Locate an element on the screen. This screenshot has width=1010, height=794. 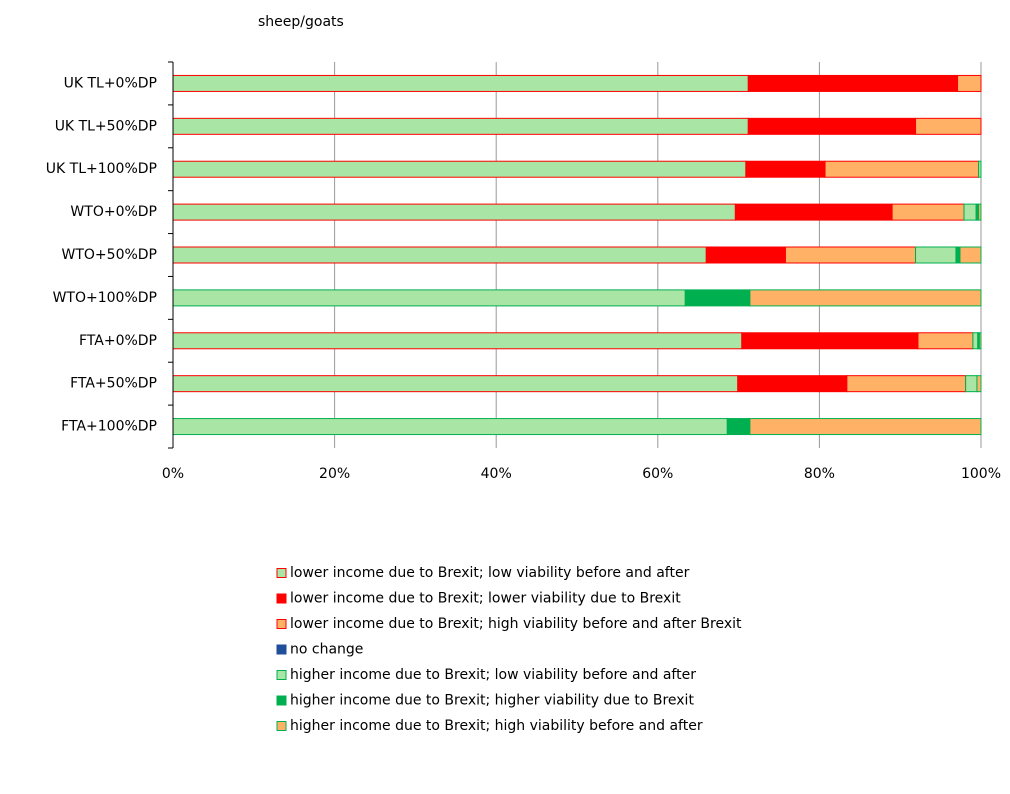
legend-label: no change is located at coordinates (326, 650).